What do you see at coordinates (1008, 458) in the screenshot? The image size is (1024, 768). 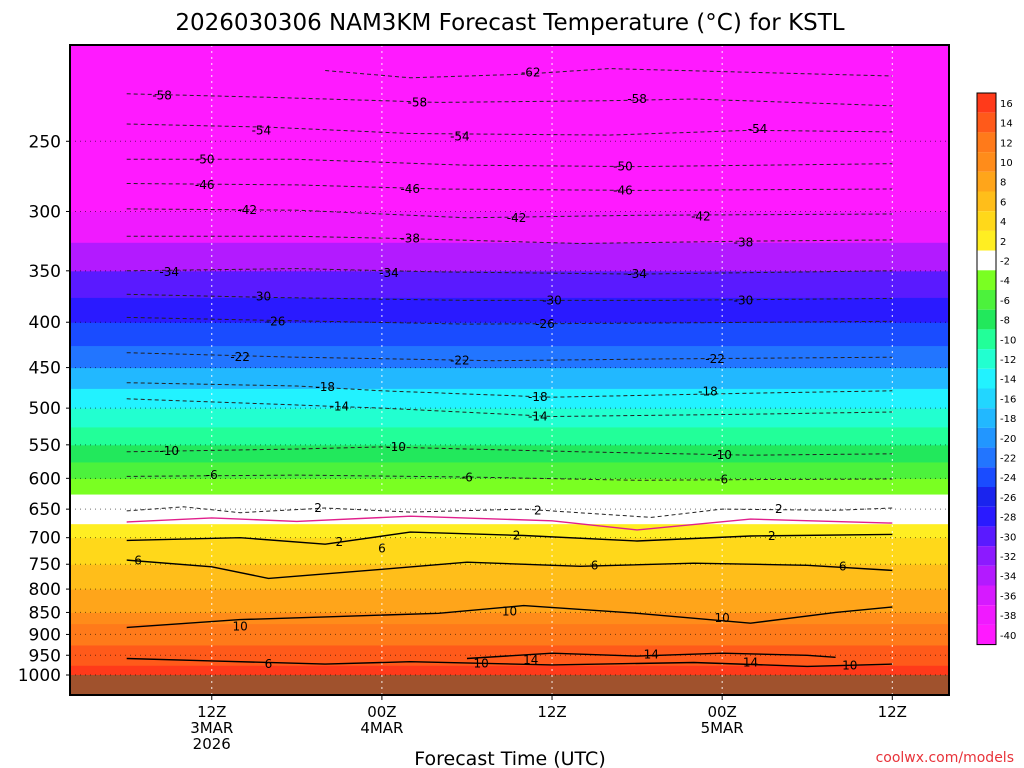 I see `colorbar-label: -22` at bounding box center [1008, 458].